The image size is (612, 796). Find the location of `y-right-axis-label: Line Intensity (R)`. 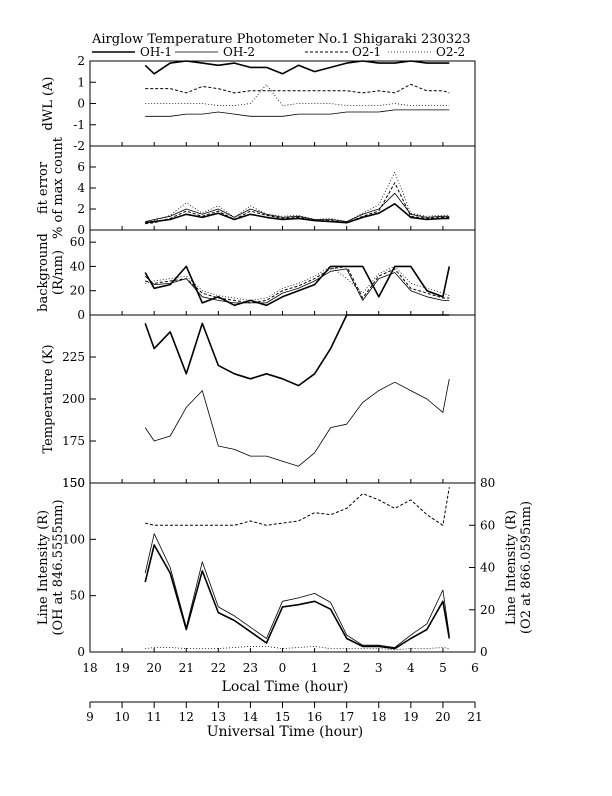

y-right-axis-label: Line Intensity (R) is located at coordinates (511, 567).